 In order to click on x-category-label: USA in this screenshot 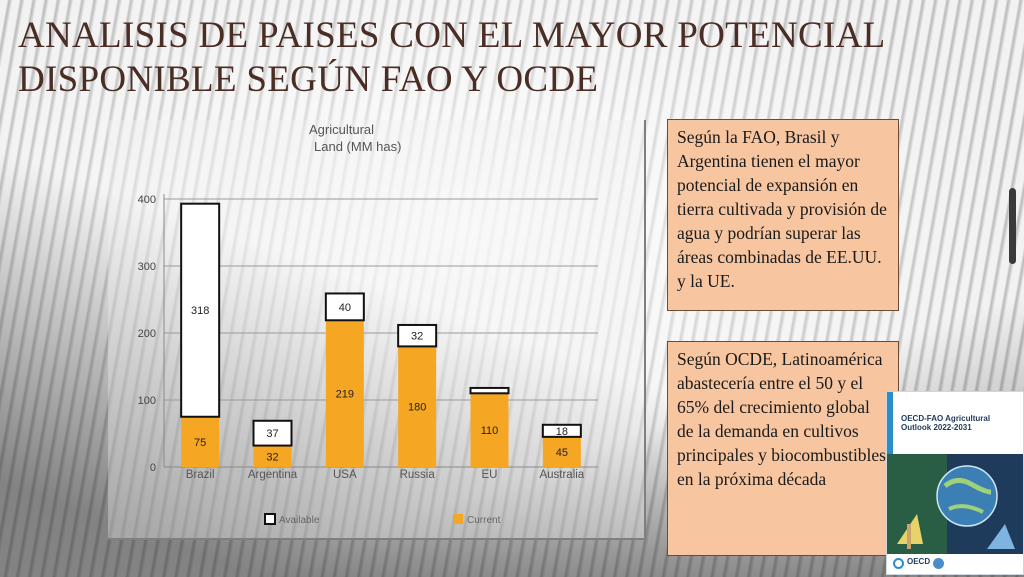, I will do `click(345, 475)`.